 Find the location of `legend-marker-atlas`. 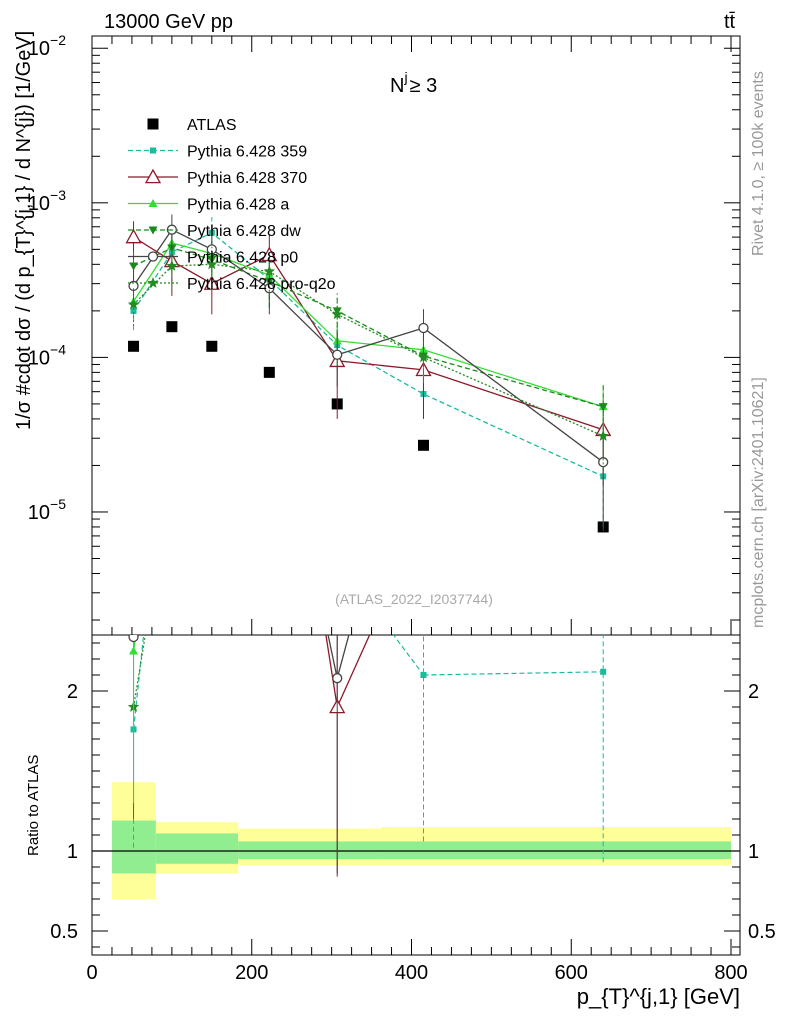

legend-marker-atlas is located at coordinates (153, 124).